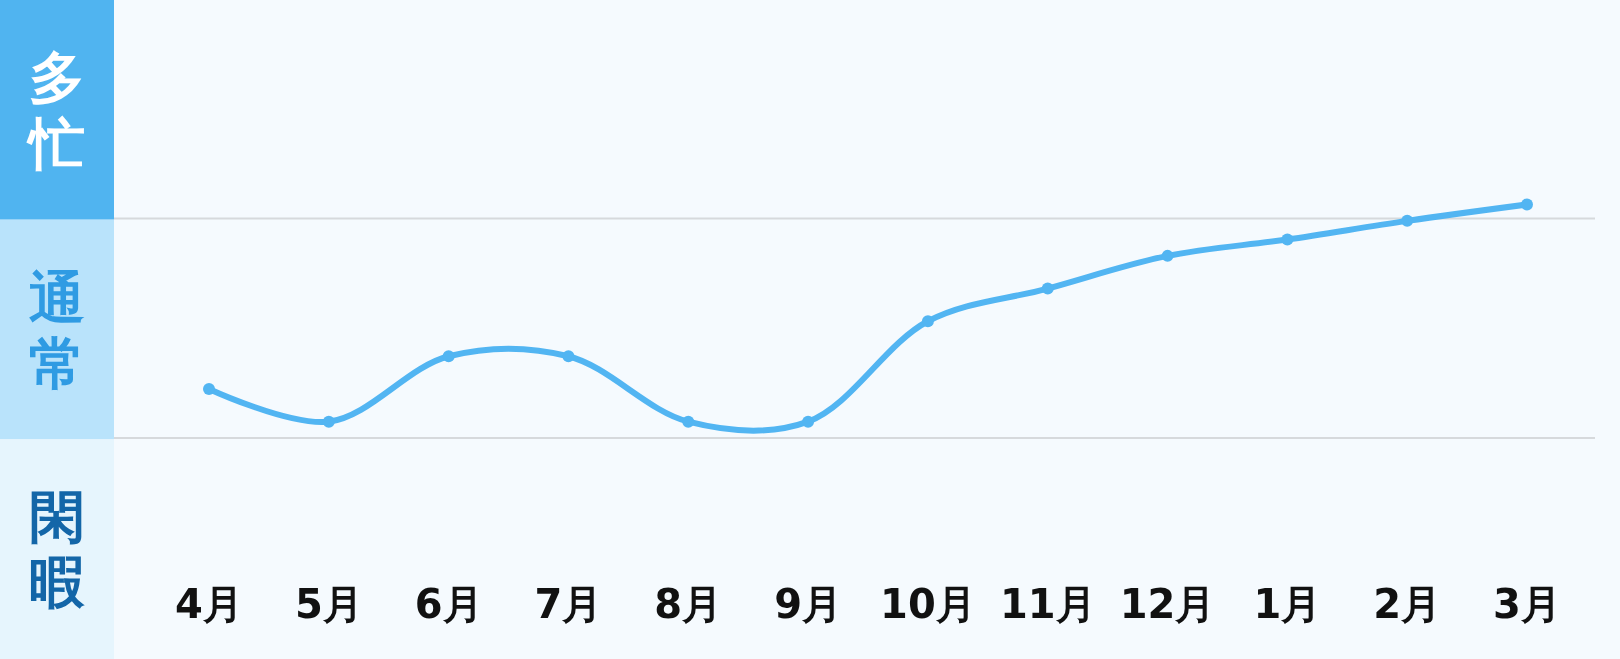 The width and height of the screenshot is (1620, 659). What do you see at coordinates (55, 110) in the screenshot?
I see `text: 多忙` at bounding box center [55, 110].